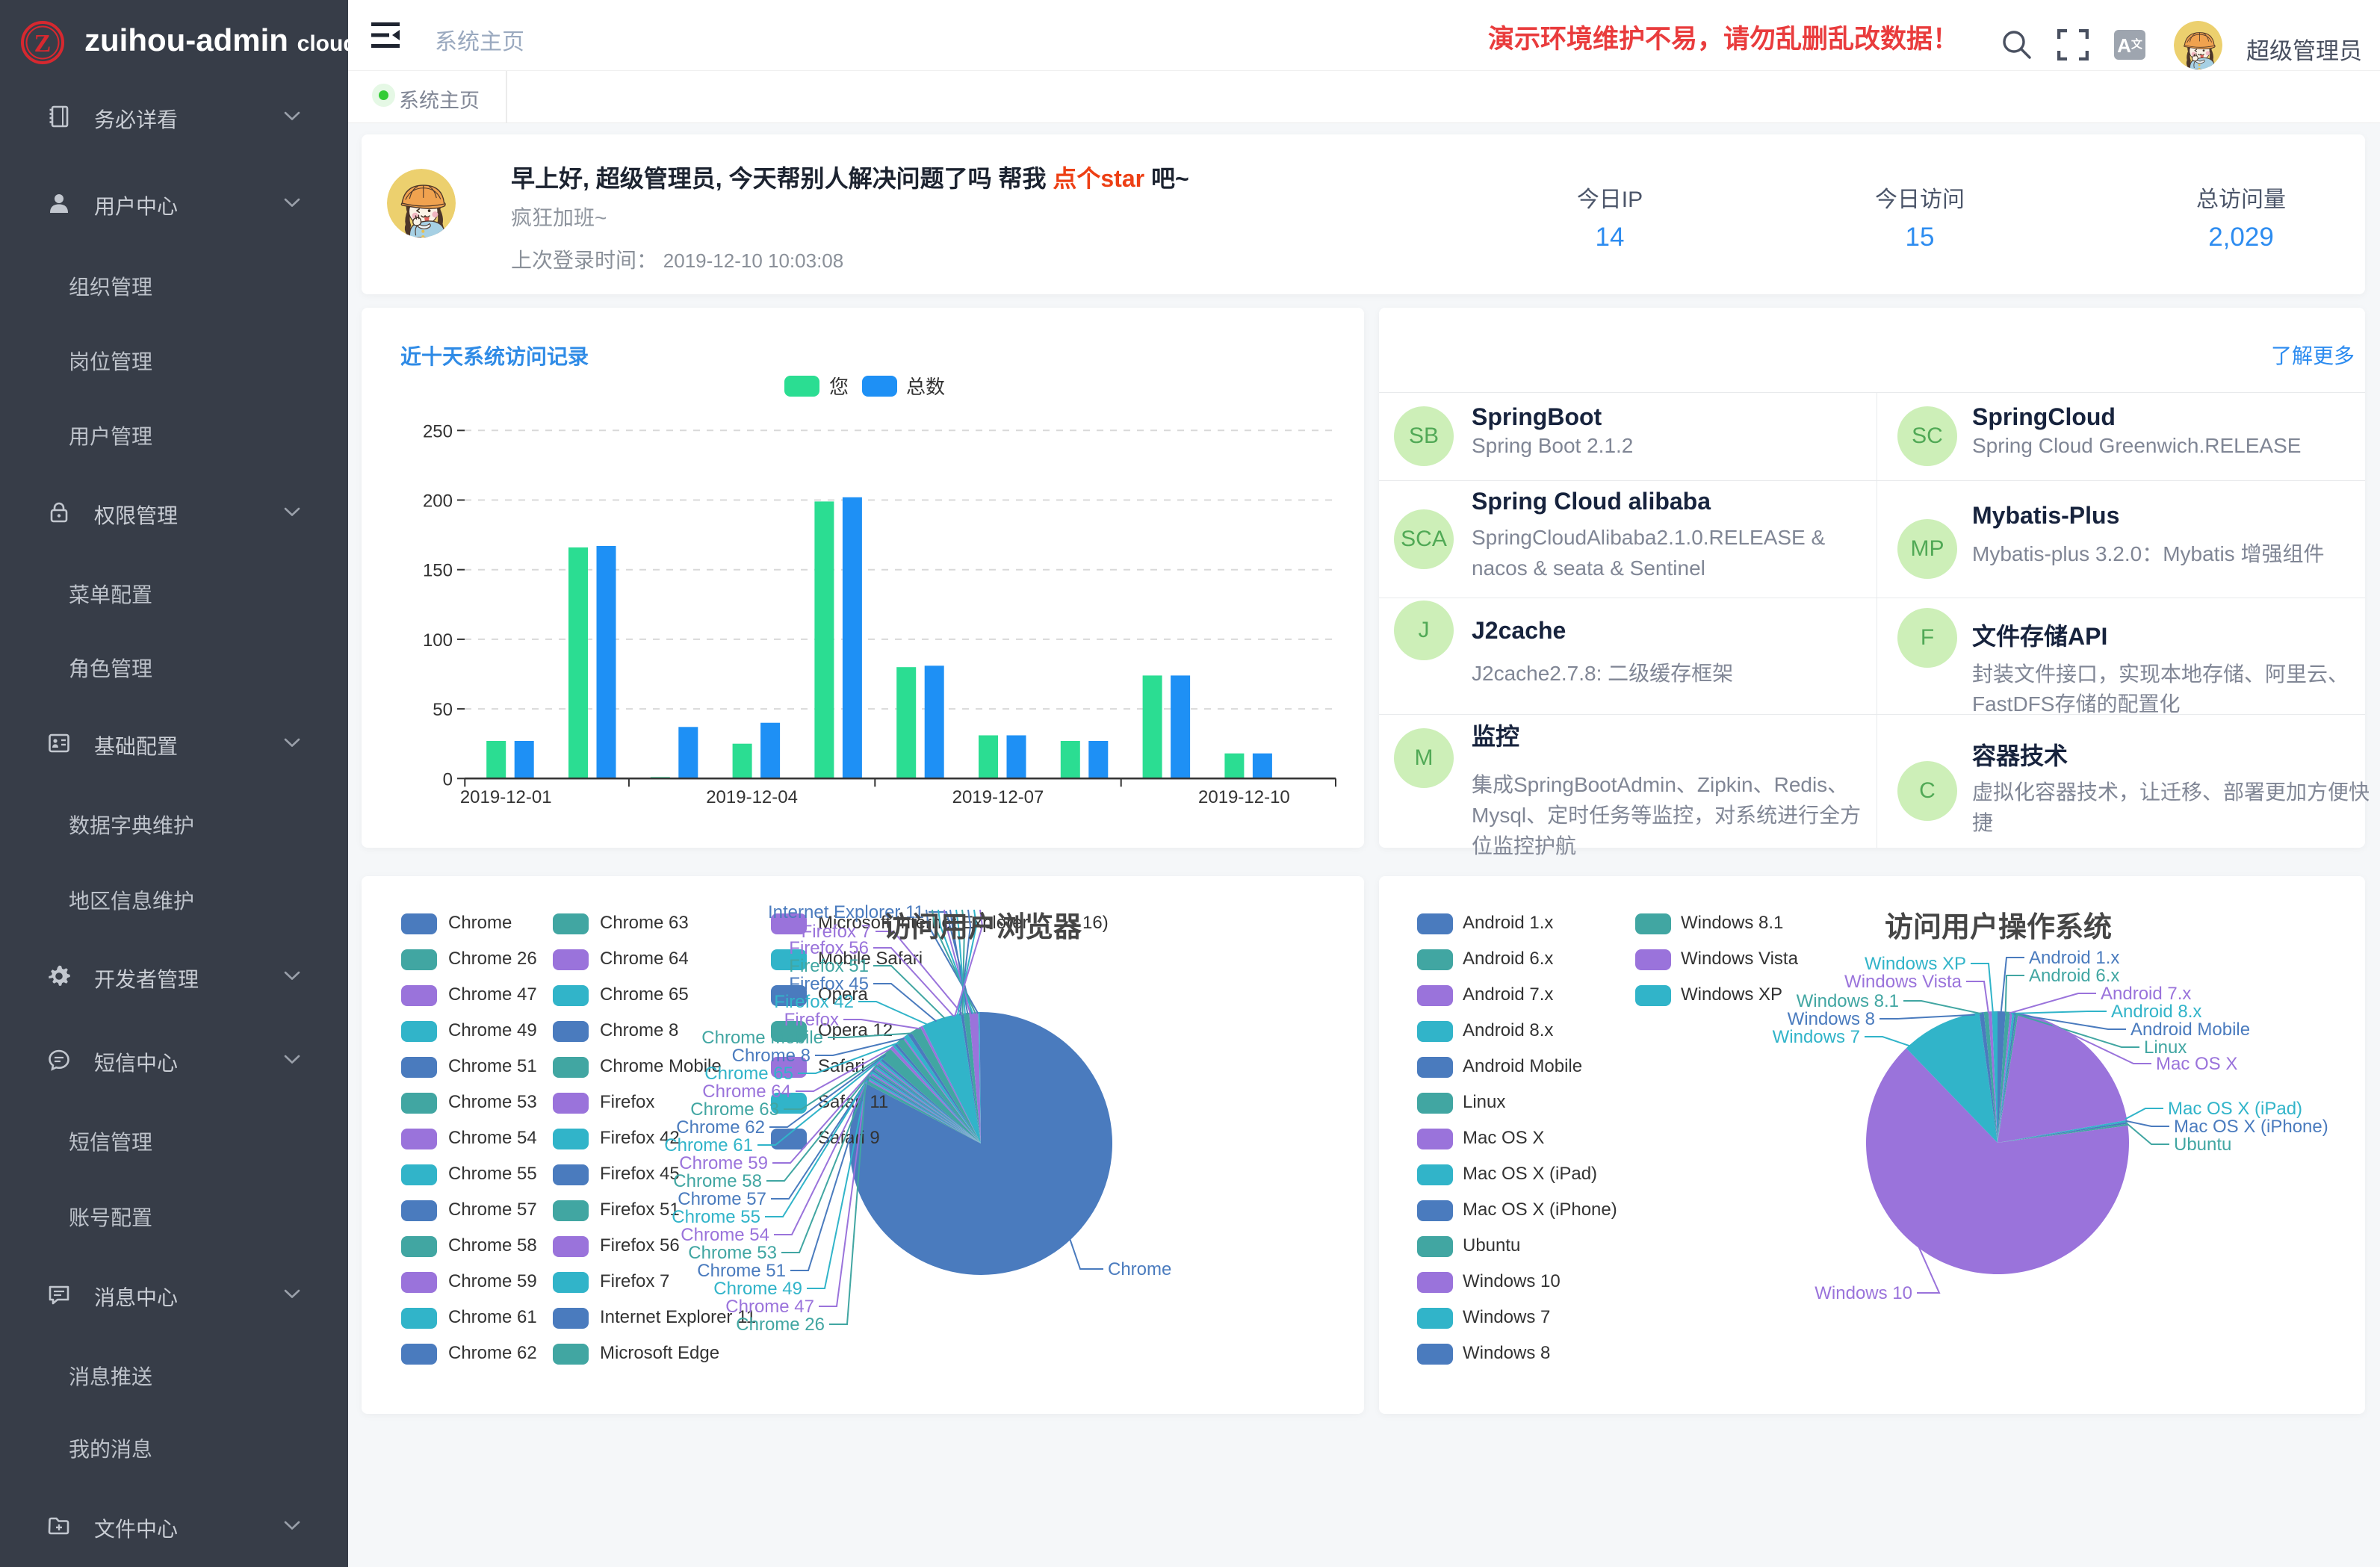 This screenshot has height=1567, width=2380. Describe the element at coordinates (846, 912) in the screenshot. I see `svg-text: Internet Explorer 11` at that location.